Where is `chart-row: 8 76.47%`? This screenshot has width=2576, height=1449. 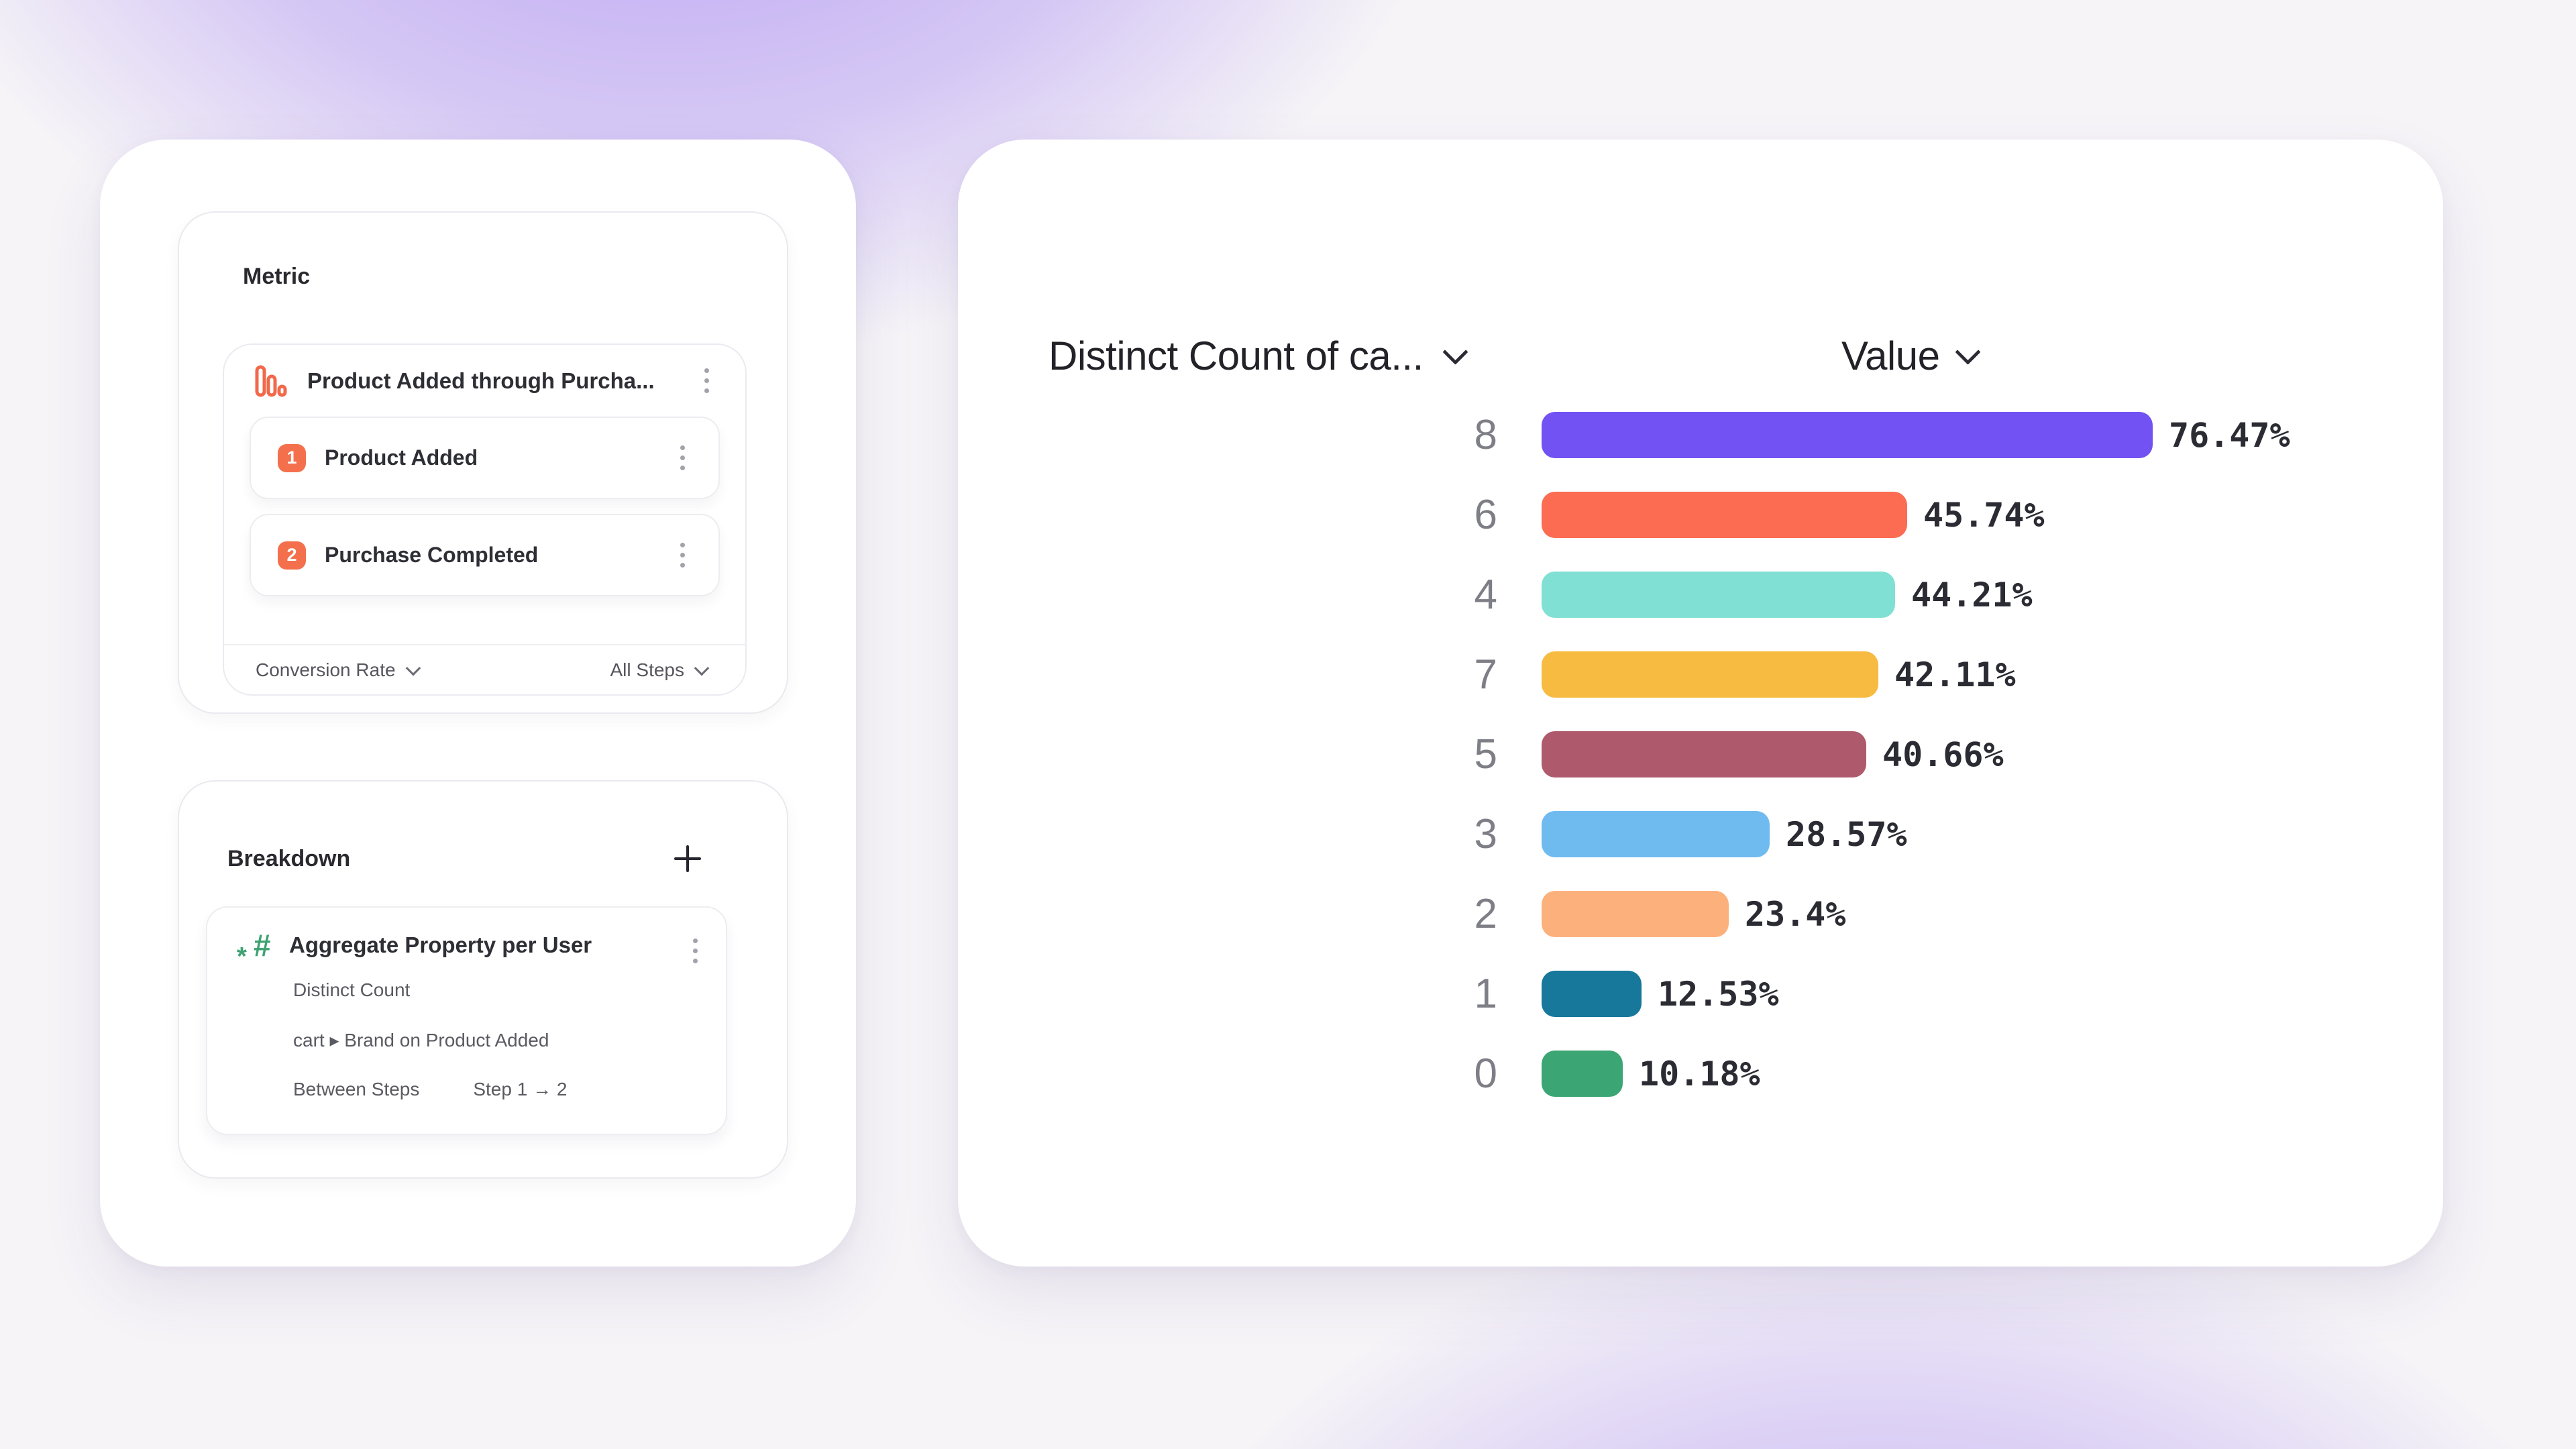 chart-row: 8 76.47% is located at coordinates (1850, 435).